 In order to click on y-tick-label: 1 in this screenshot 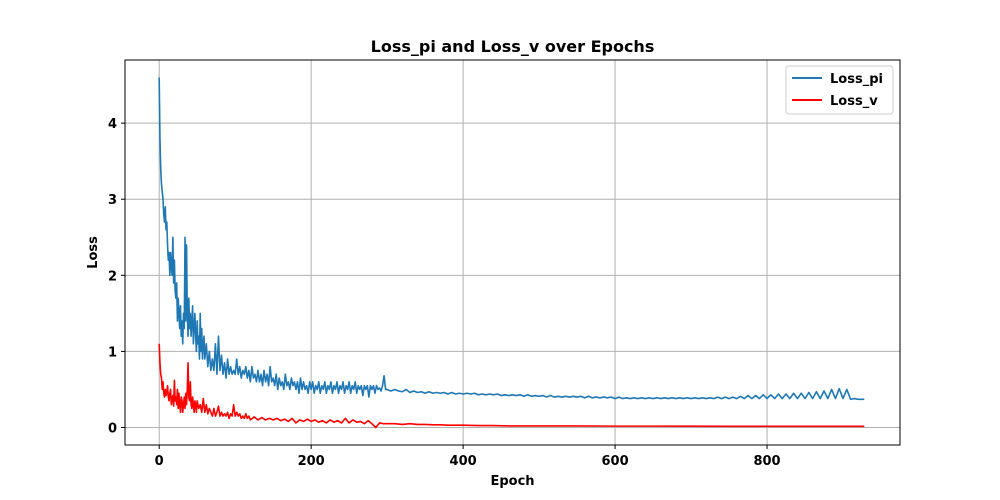, I will do `click(112, 352)`.